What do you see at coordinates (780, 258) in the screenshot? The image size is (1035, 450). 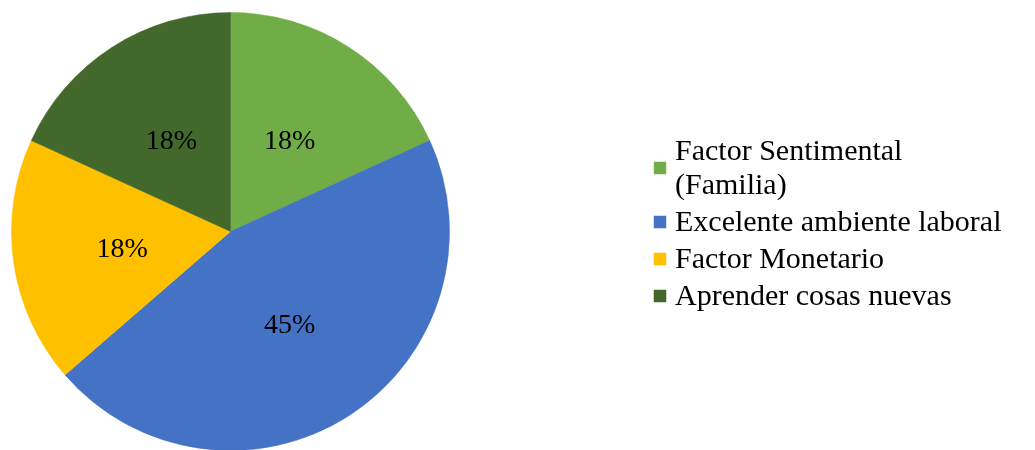 I see `legend-label: Factor Monetario` at bounding box center [780, 258].